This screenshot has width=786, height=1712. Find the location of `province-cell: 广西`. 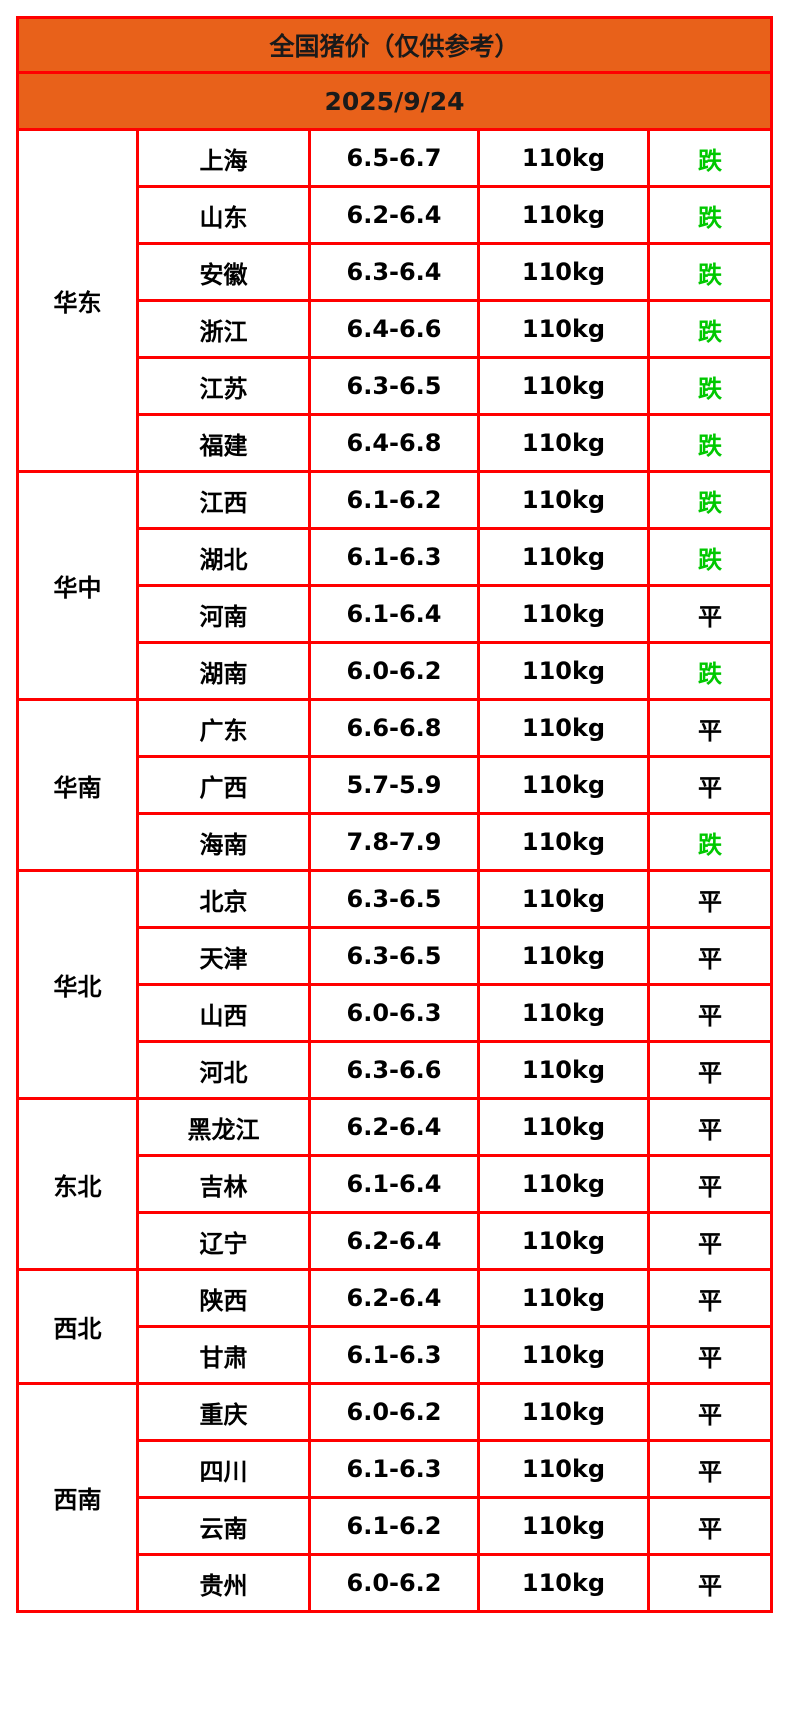

province-cell: 广西 is located at coordinates (223, 785).